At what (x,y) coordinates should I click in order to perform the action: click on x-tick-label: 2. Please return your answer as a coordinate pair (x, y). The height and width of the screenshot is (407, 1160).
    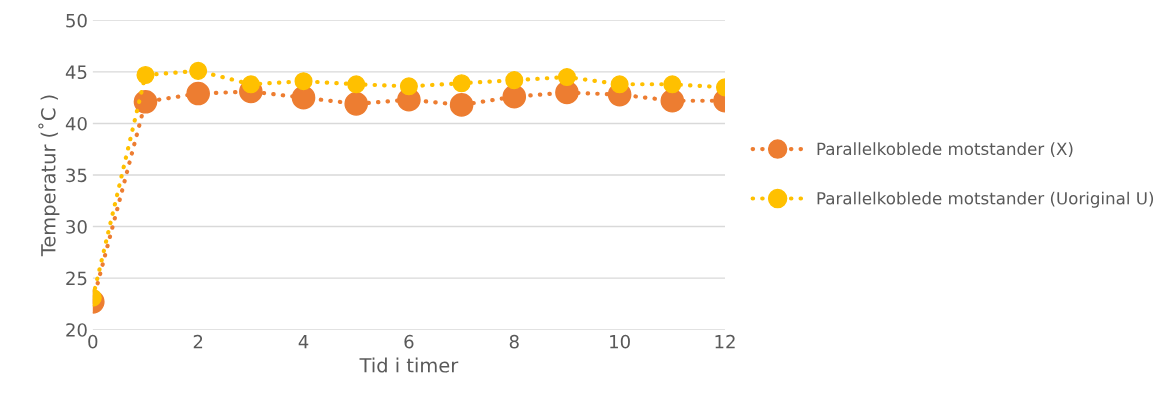
    Looking at the image, I should click on (198, 341).